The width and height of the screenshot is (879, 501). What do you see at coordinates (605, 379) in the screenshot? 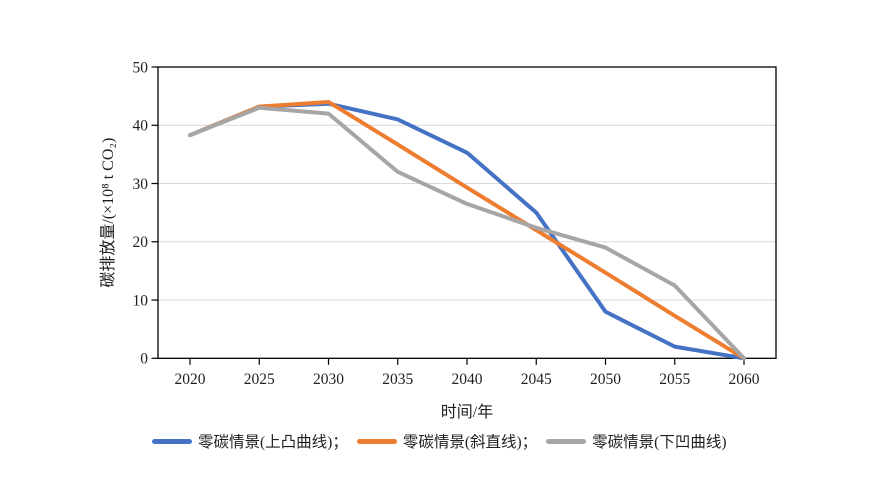
I see `x-tick-label: 2050` at bounding box center [605, 379].